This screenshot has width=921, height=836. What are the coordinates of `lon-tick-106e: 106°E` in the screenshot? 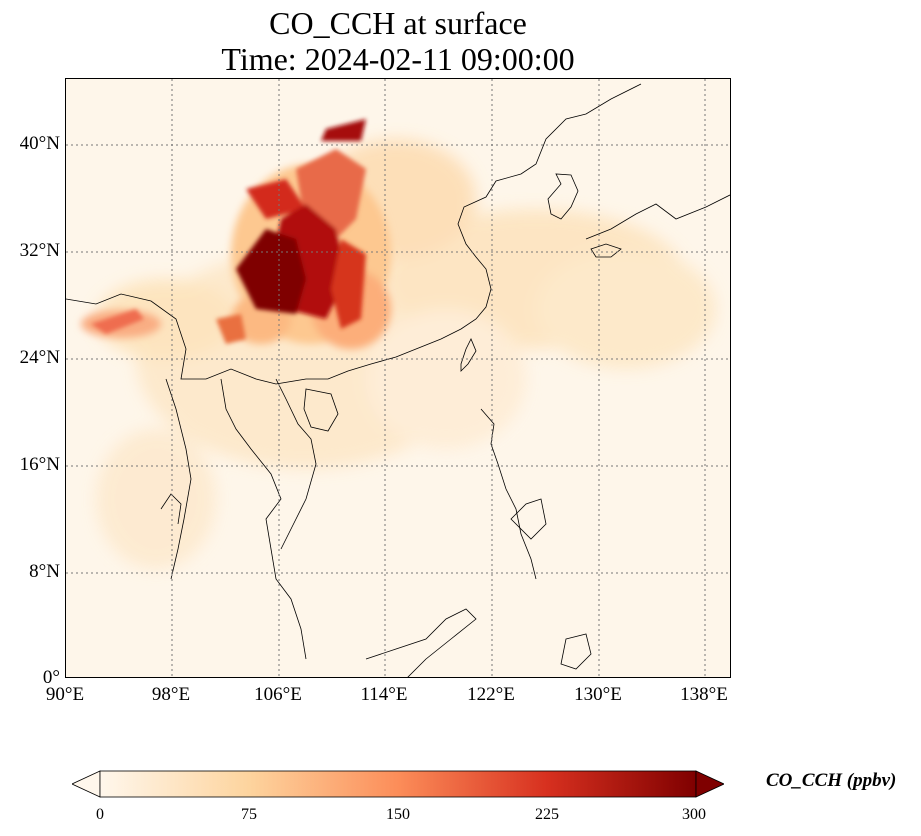 It's located at (278, 694).